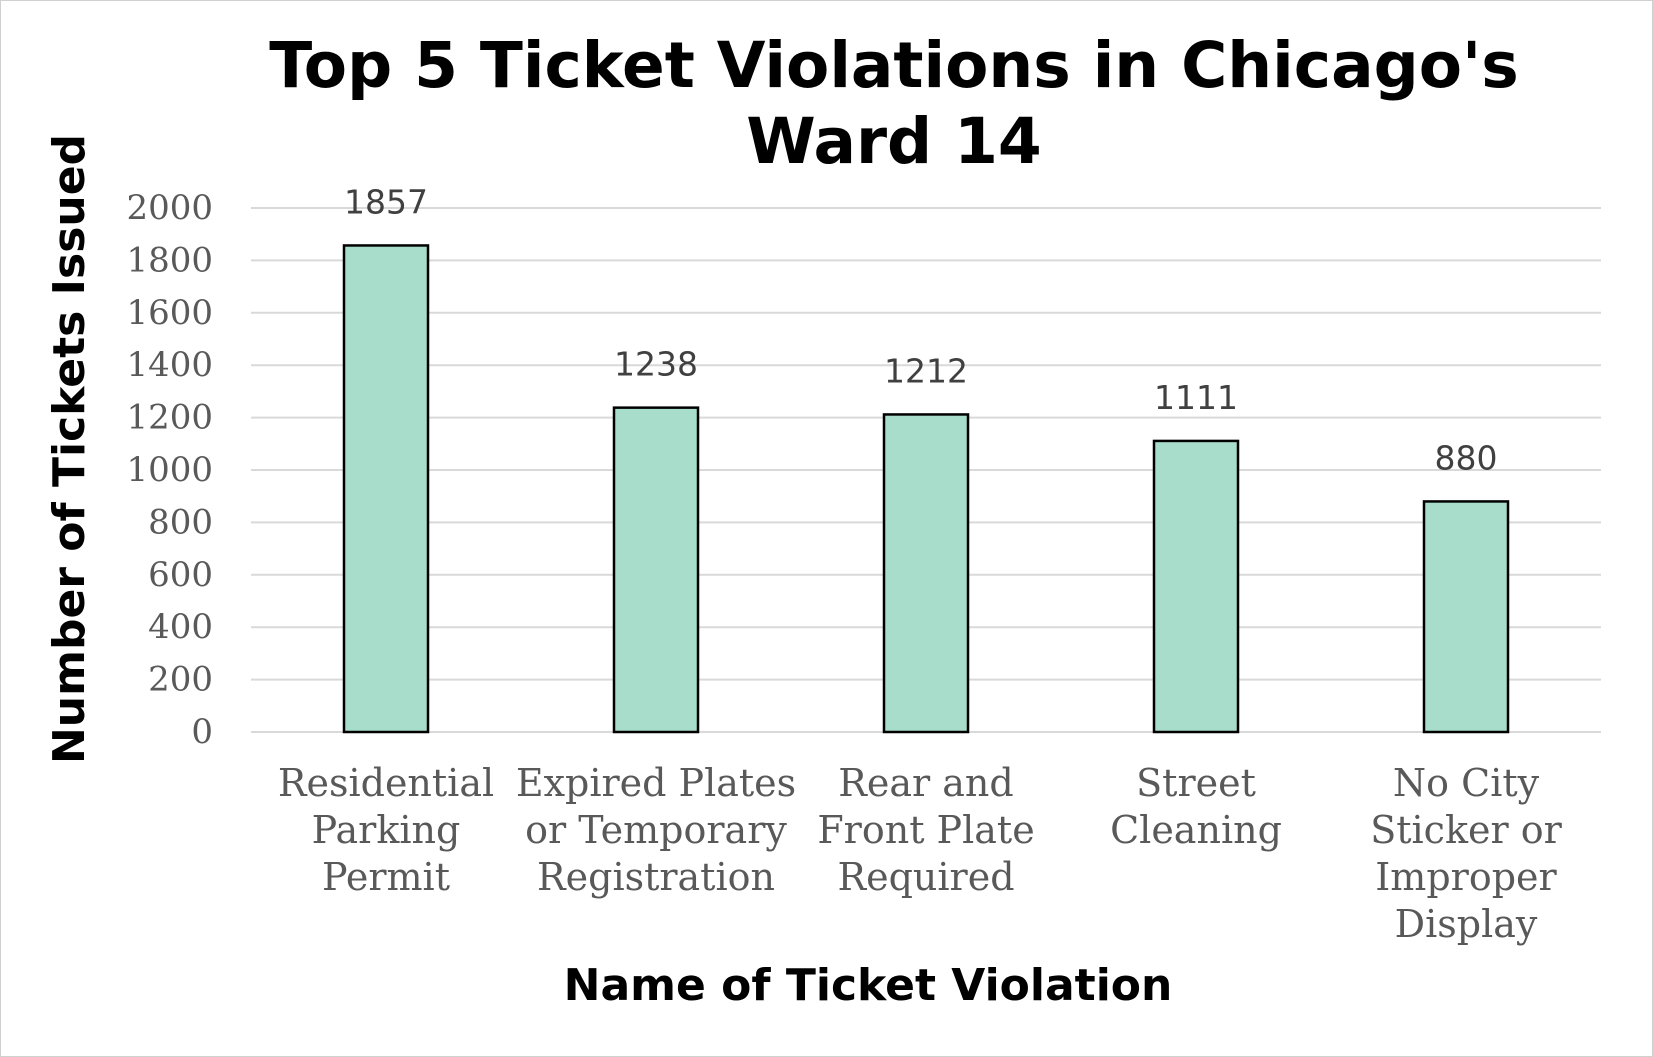  Describe the element at coordinates (894, 141) in the screenshot. I see `chart-title-line: Ward 14` at that location.